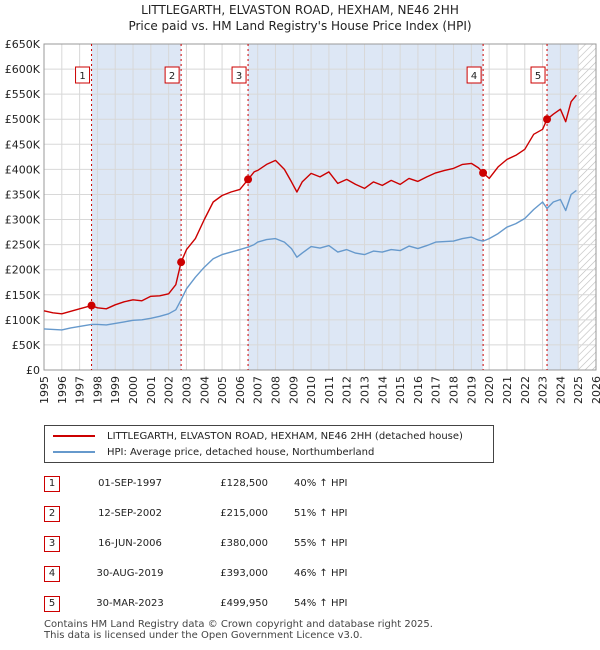 The image size is (600, 650). Describe the element at coordinates (52, 574) in the screenshot. I see `transaction-number-badge: 4` at that location.